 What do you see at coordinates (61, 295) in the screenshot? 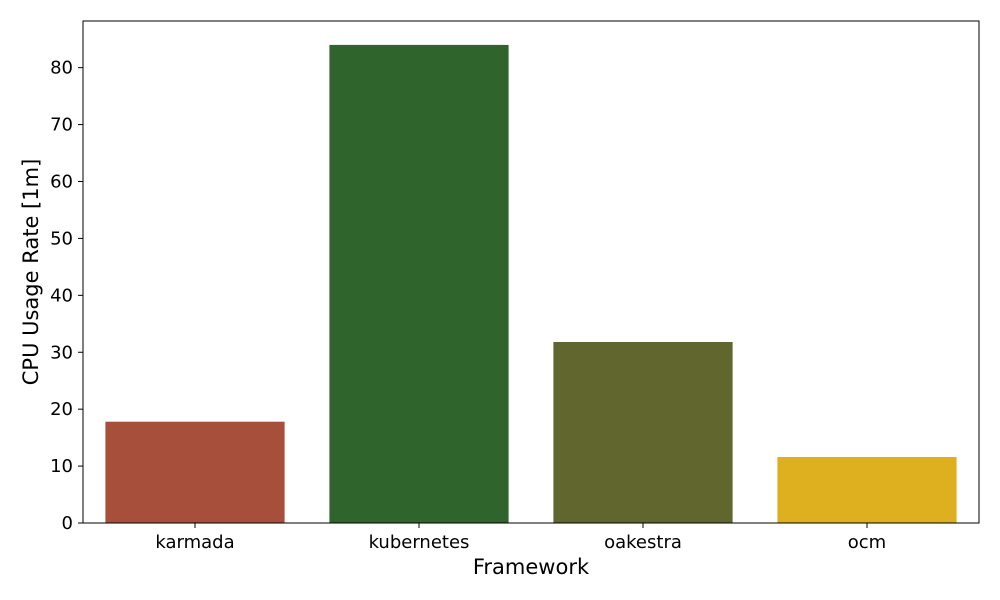
I see `y-tick-label: 40` at bounding box center [61, 295].